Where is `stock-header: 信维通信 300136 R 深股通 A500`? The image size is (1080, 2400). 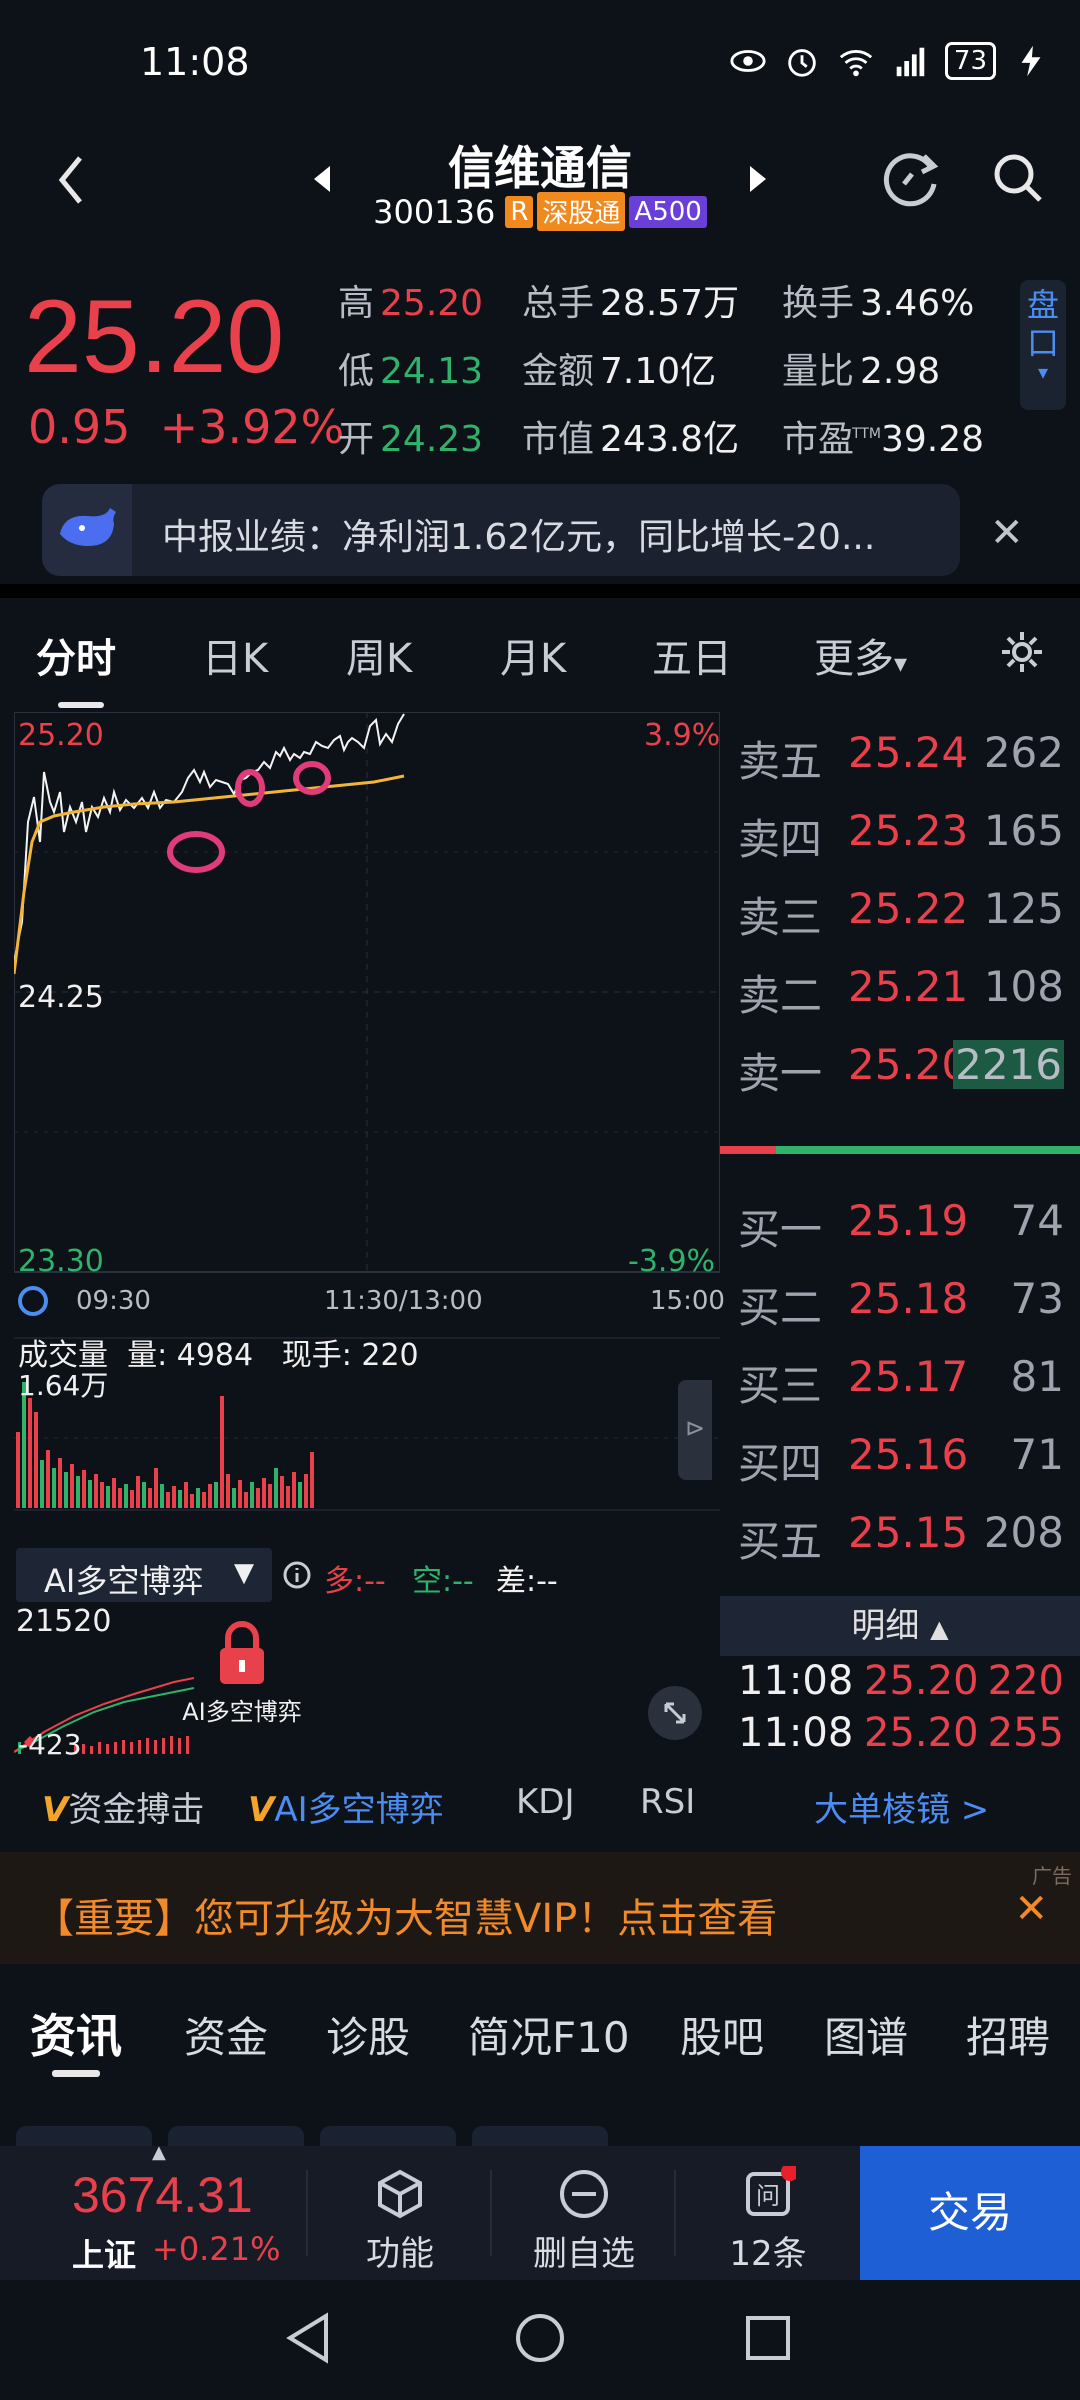 stock-header: 信维通信 300136 R 深股通 A500 is located at coordinates (540, 180).